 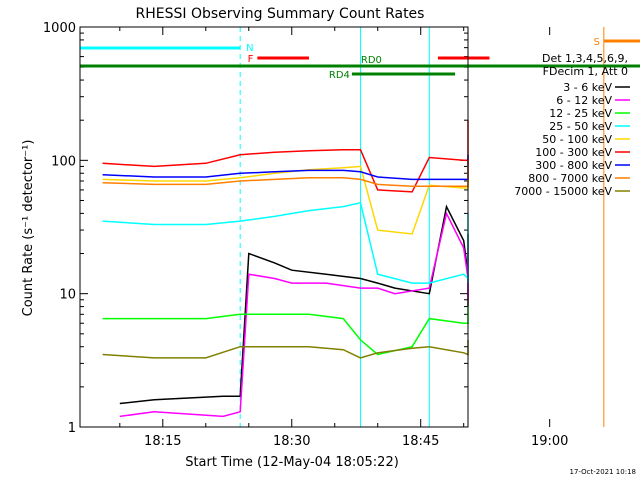 What do you see at coordinates (339, 75) in the screenshot?
I see `status-bar-label: RD4` at bounding box center [339, 75].